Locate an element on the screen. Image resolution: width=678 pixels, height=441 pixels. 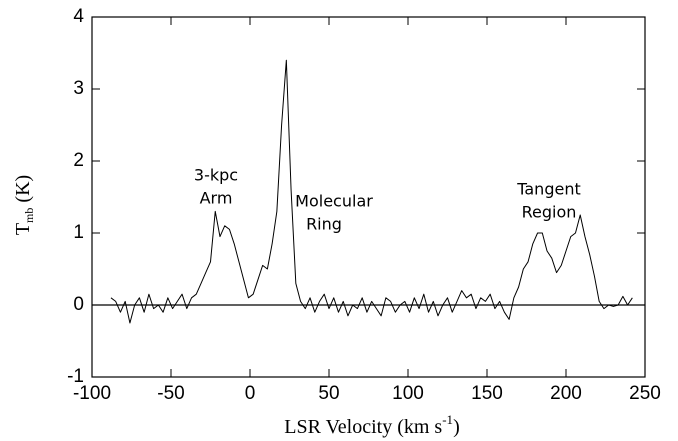
annotation: 3-kpc is located at coordinates (216, 175).